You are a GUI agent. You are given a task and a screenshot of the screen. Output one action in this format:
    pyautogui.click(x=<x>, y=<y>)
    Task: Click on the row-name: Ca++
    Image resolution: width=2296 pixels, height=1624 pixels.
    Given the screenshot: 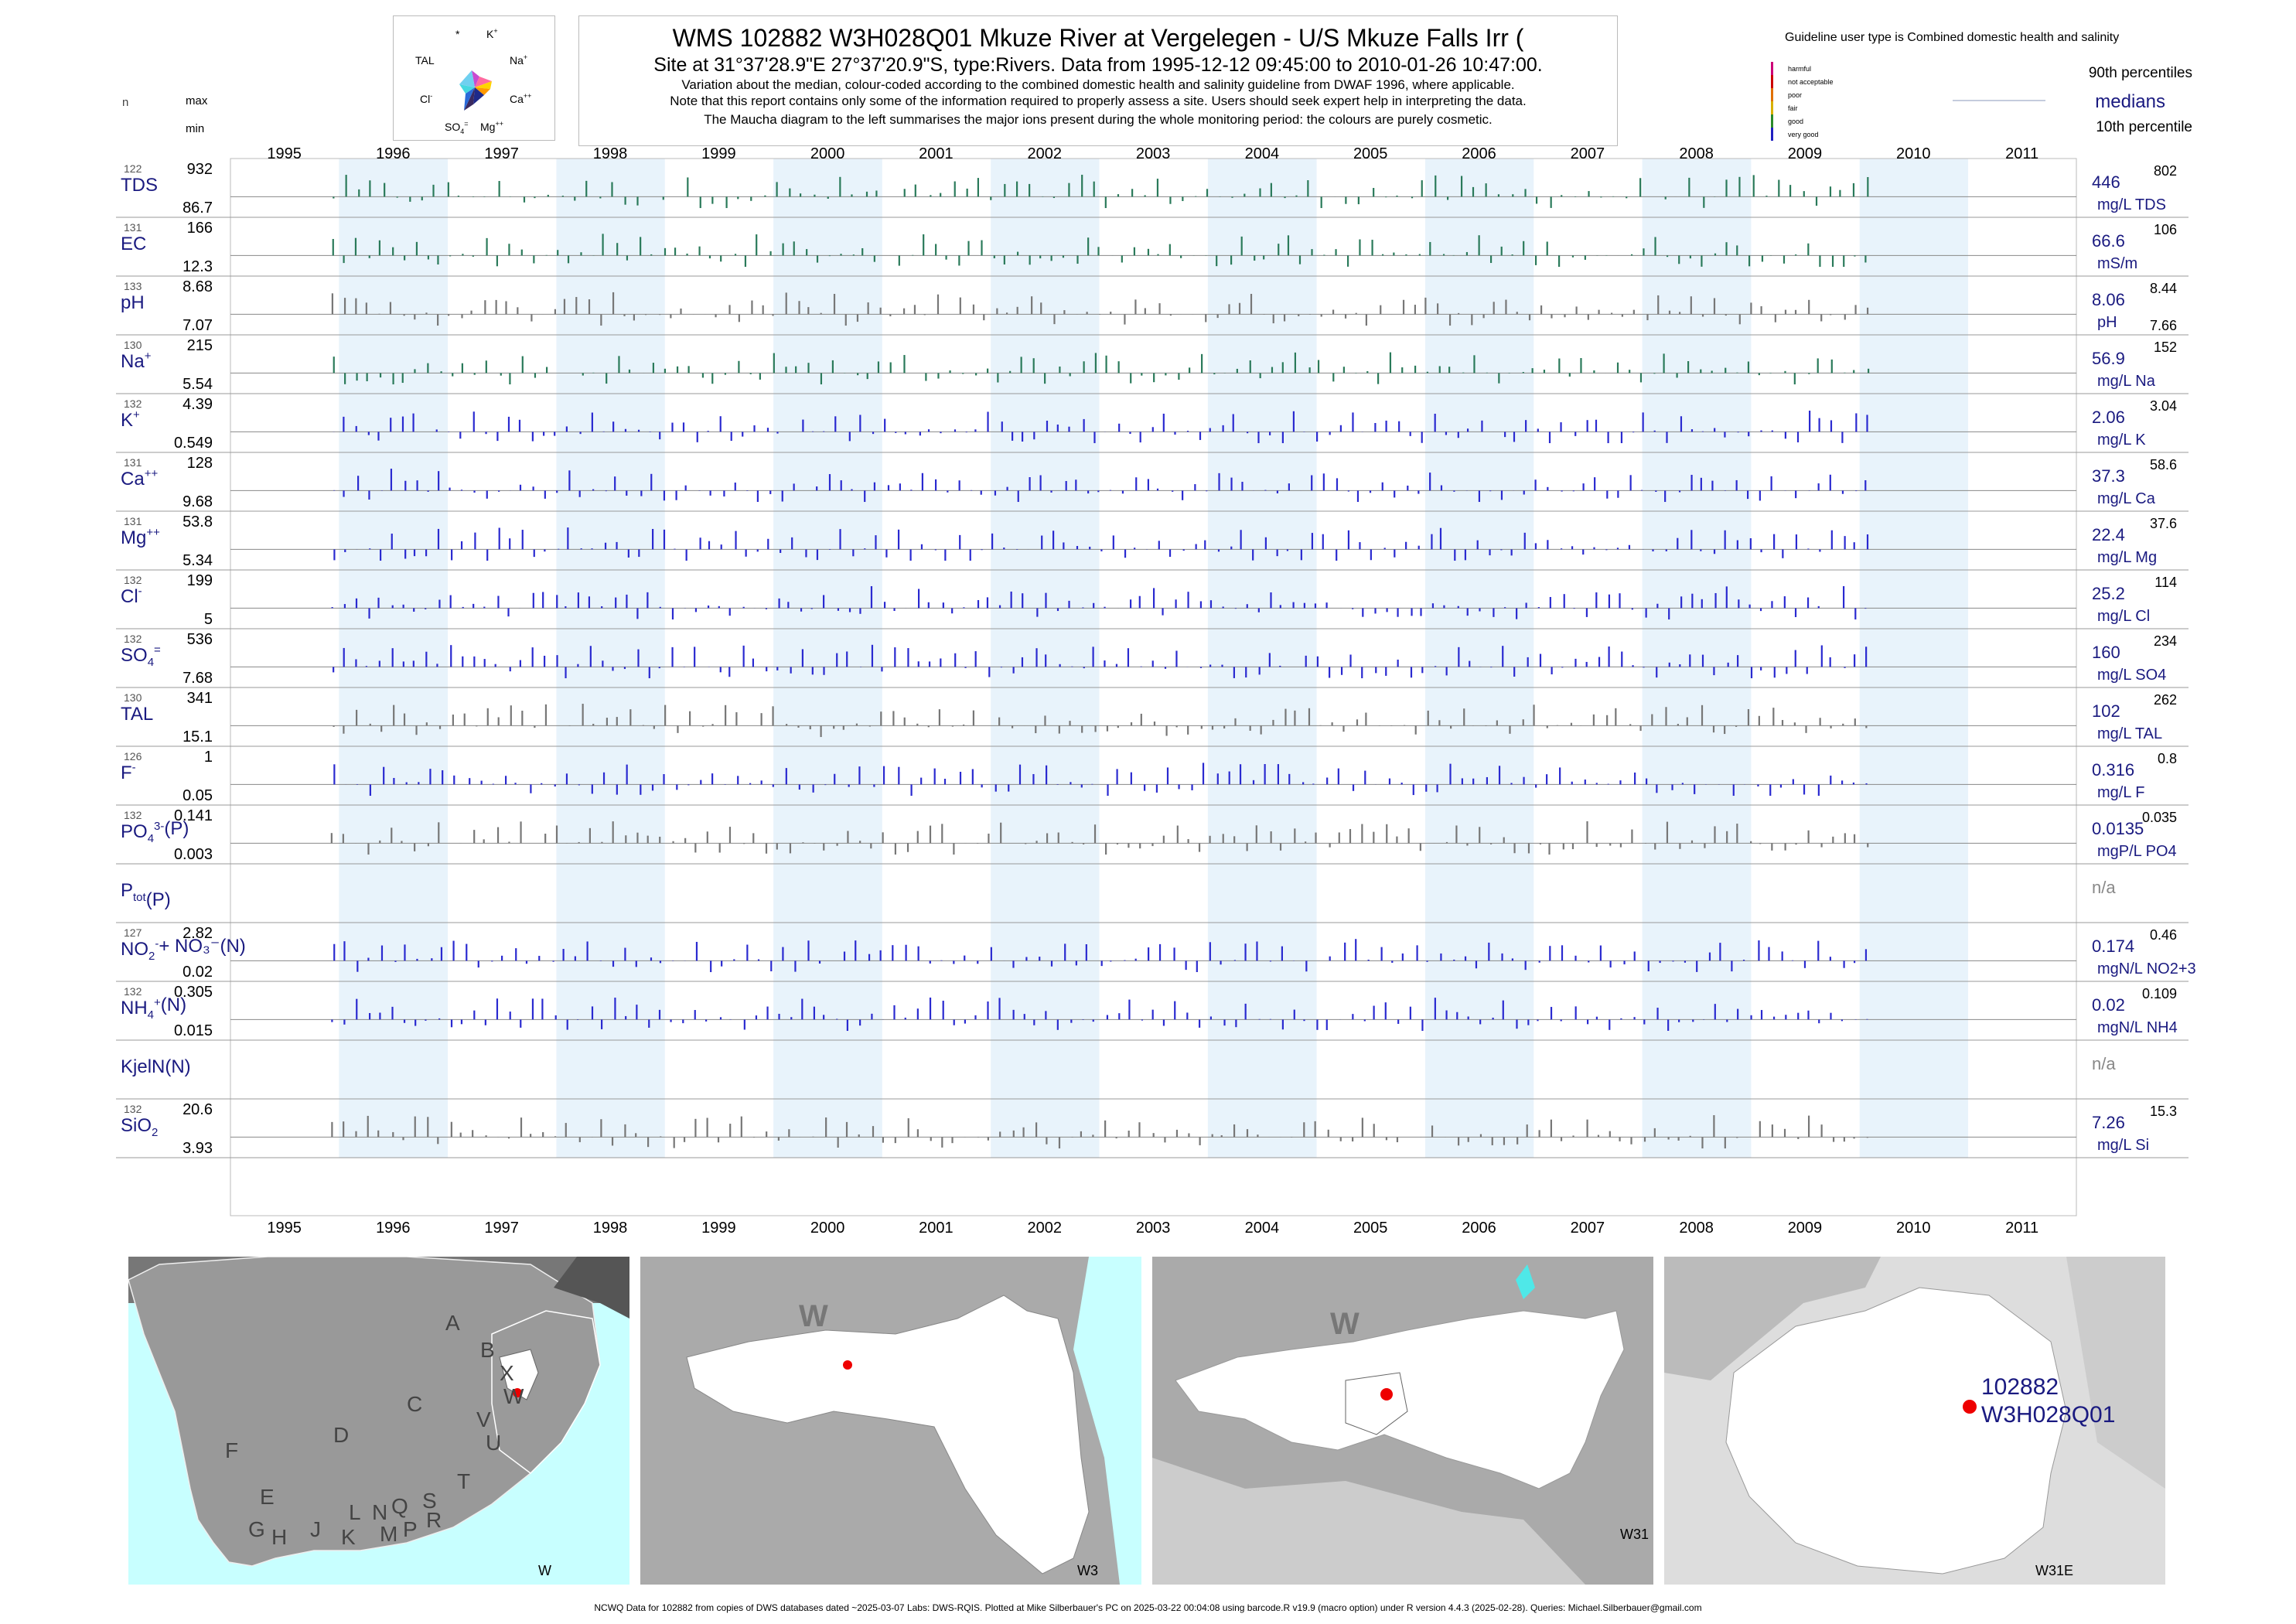 What is the action you would take?
    pyautogui.click(x=139, y=478)
    